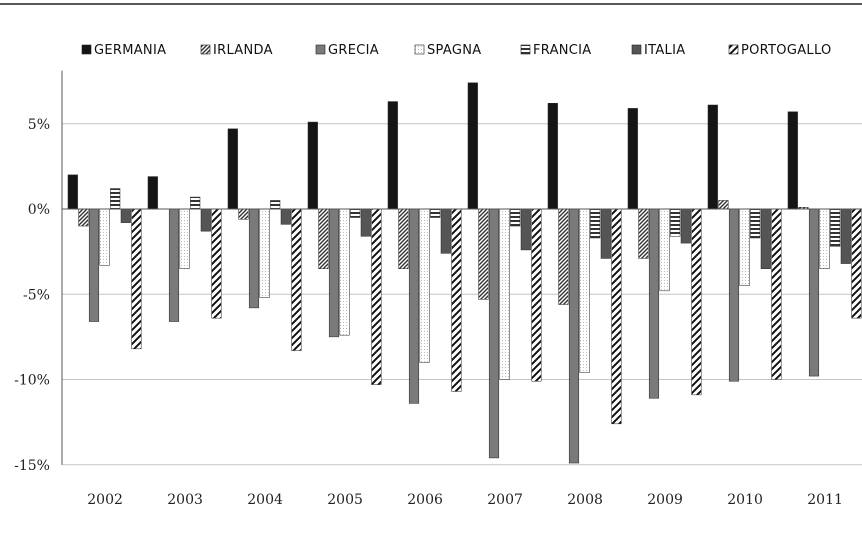  Describe the element at coordinates (825, 500) in the screenshot. I see `x-tick-label-2011: 2011` at that location.